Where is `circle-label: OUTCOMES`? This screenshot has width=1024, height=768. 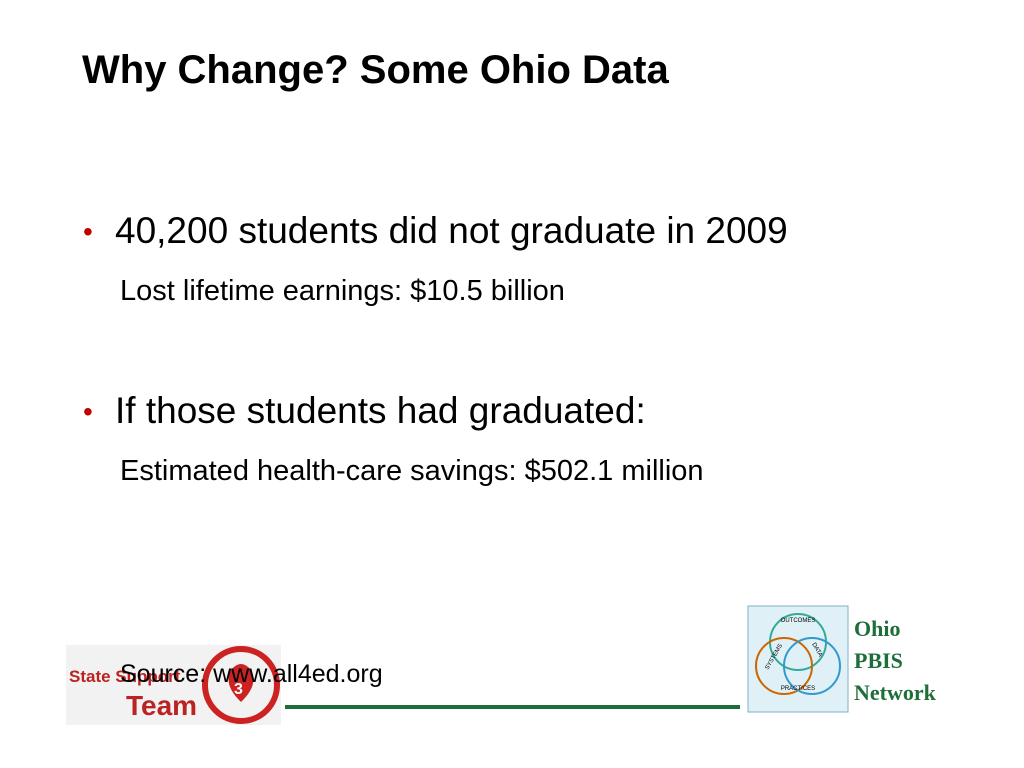
circle-label: OUTCOMES is located at coordinates (798, 621).